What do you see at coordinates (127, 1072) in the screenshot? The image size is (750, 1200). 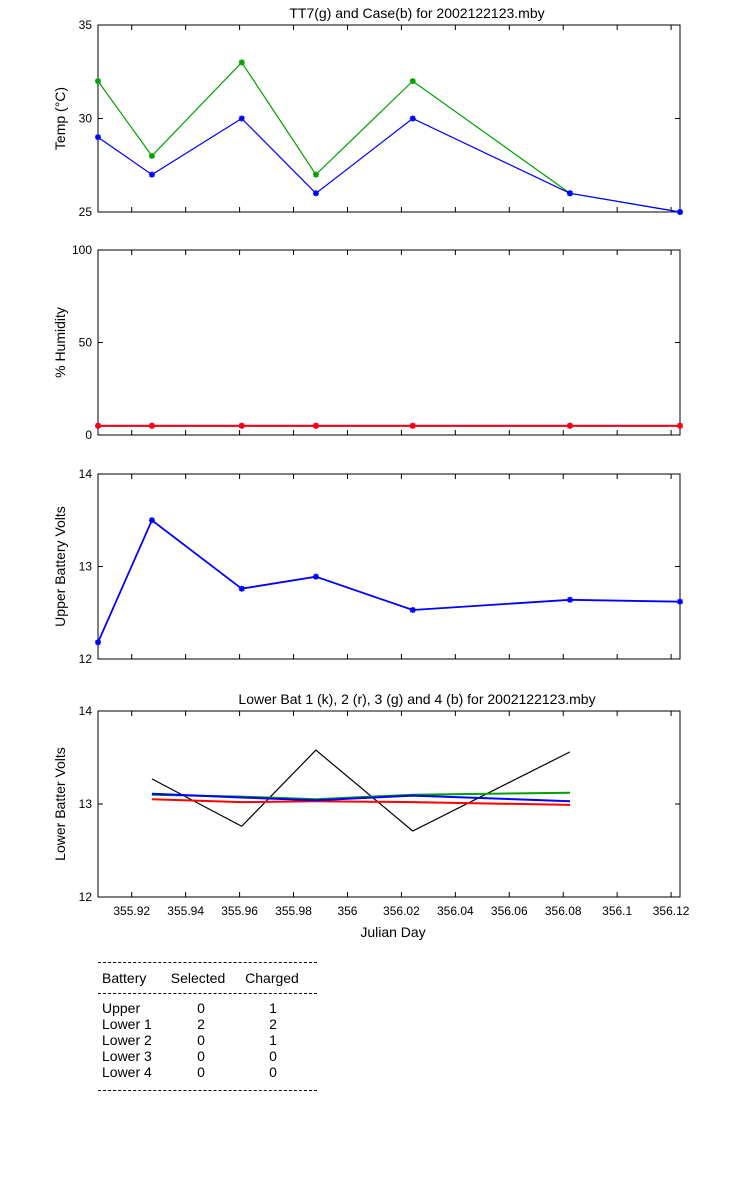 I see `battery-name: Lower 4` at bounding box center [127, 1072].